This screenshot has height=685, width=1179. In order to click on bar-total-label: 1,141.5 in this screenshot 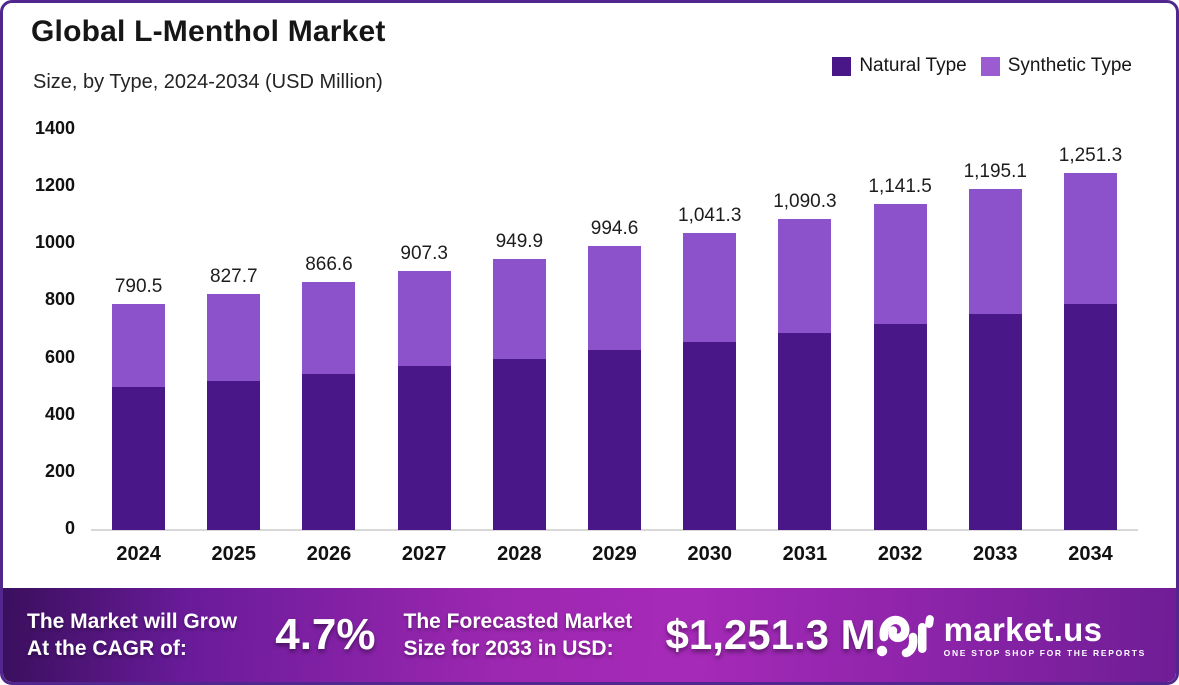, I will do `click(900, 186)`.